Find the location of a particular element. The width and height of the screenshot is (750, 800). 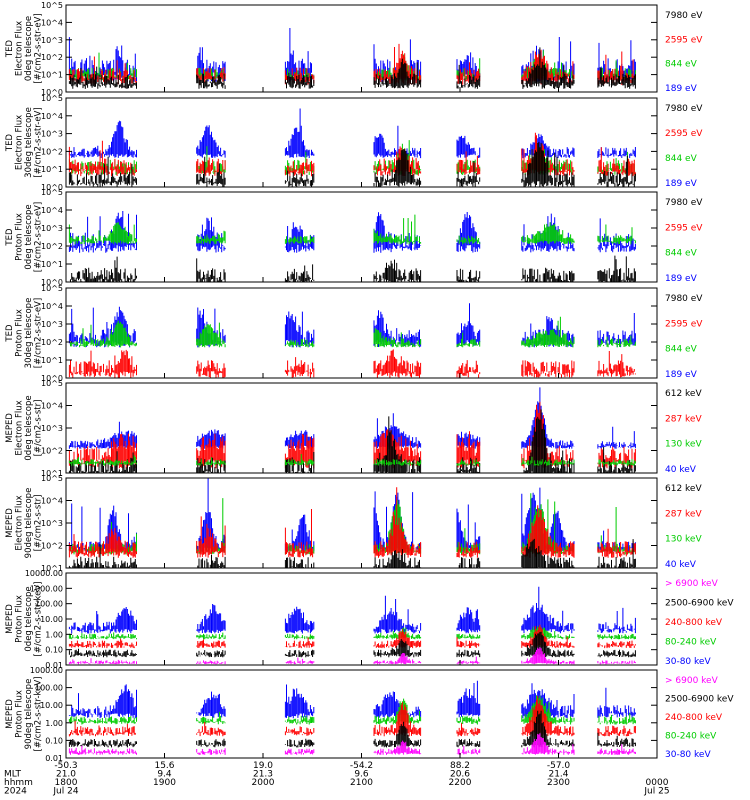

x-tick-label: -57.0 is located at coordinates (559, 766).